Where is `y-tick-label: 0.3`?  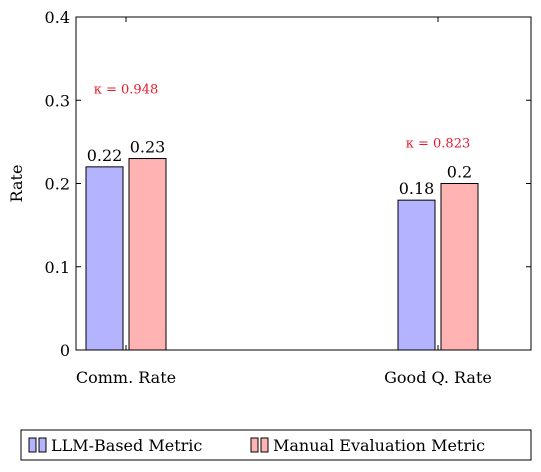 y-tick-label: 0.3 is located at coordinates (57, 100).